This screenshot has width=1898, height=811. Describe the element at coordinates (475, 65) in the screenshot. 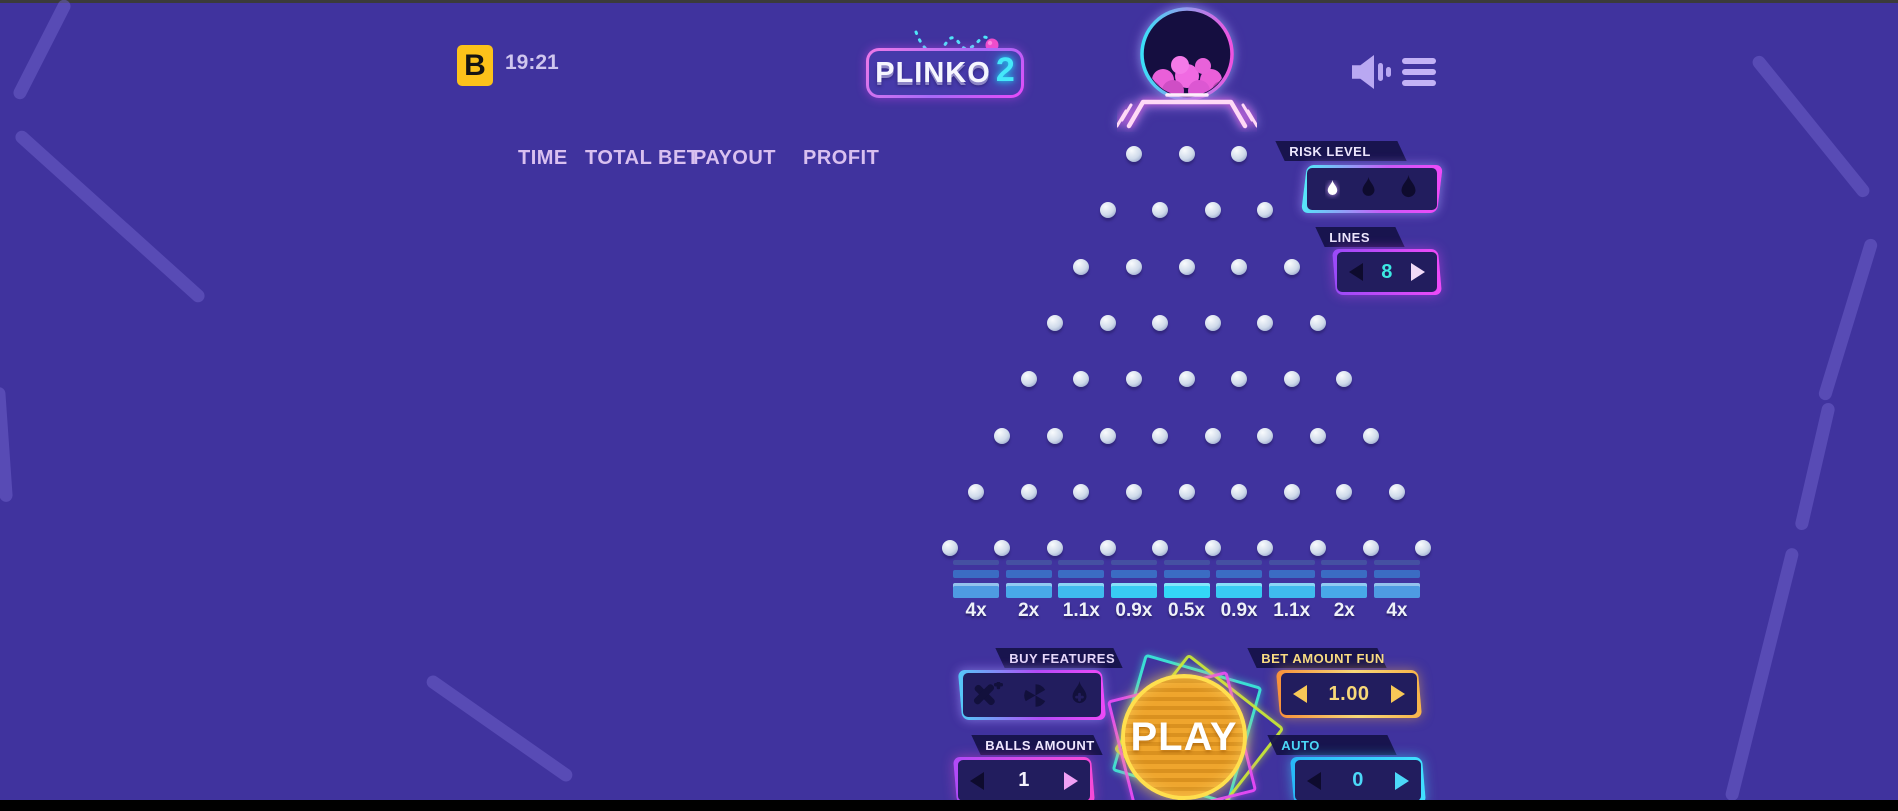

I see `brand-badge: B` at that location.